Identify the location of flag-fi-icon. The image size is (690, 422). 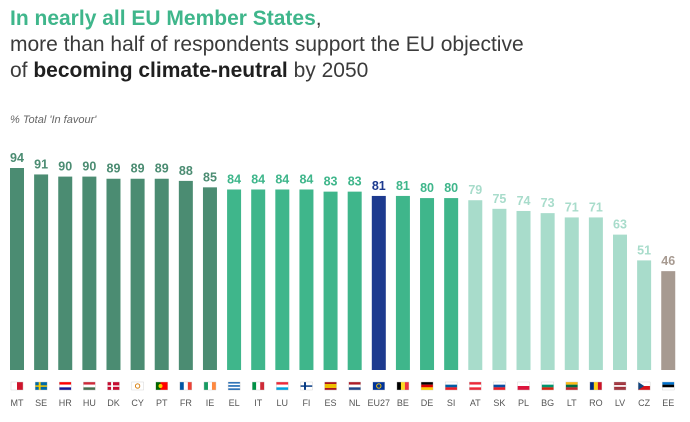
(306, 386).